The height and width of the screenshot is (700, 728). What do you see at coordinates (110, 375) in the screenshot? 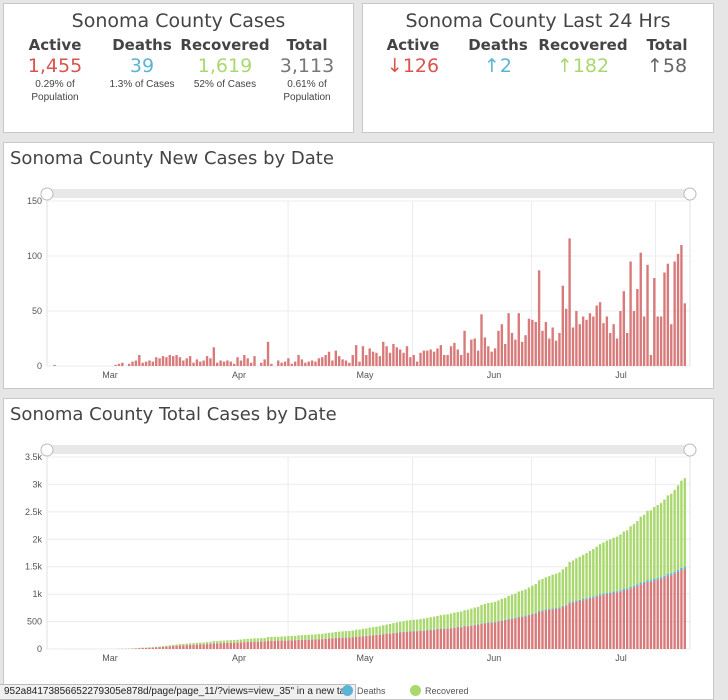
I see `new-cases-x-tick-label: Mar` at bounding box center [110, 375].